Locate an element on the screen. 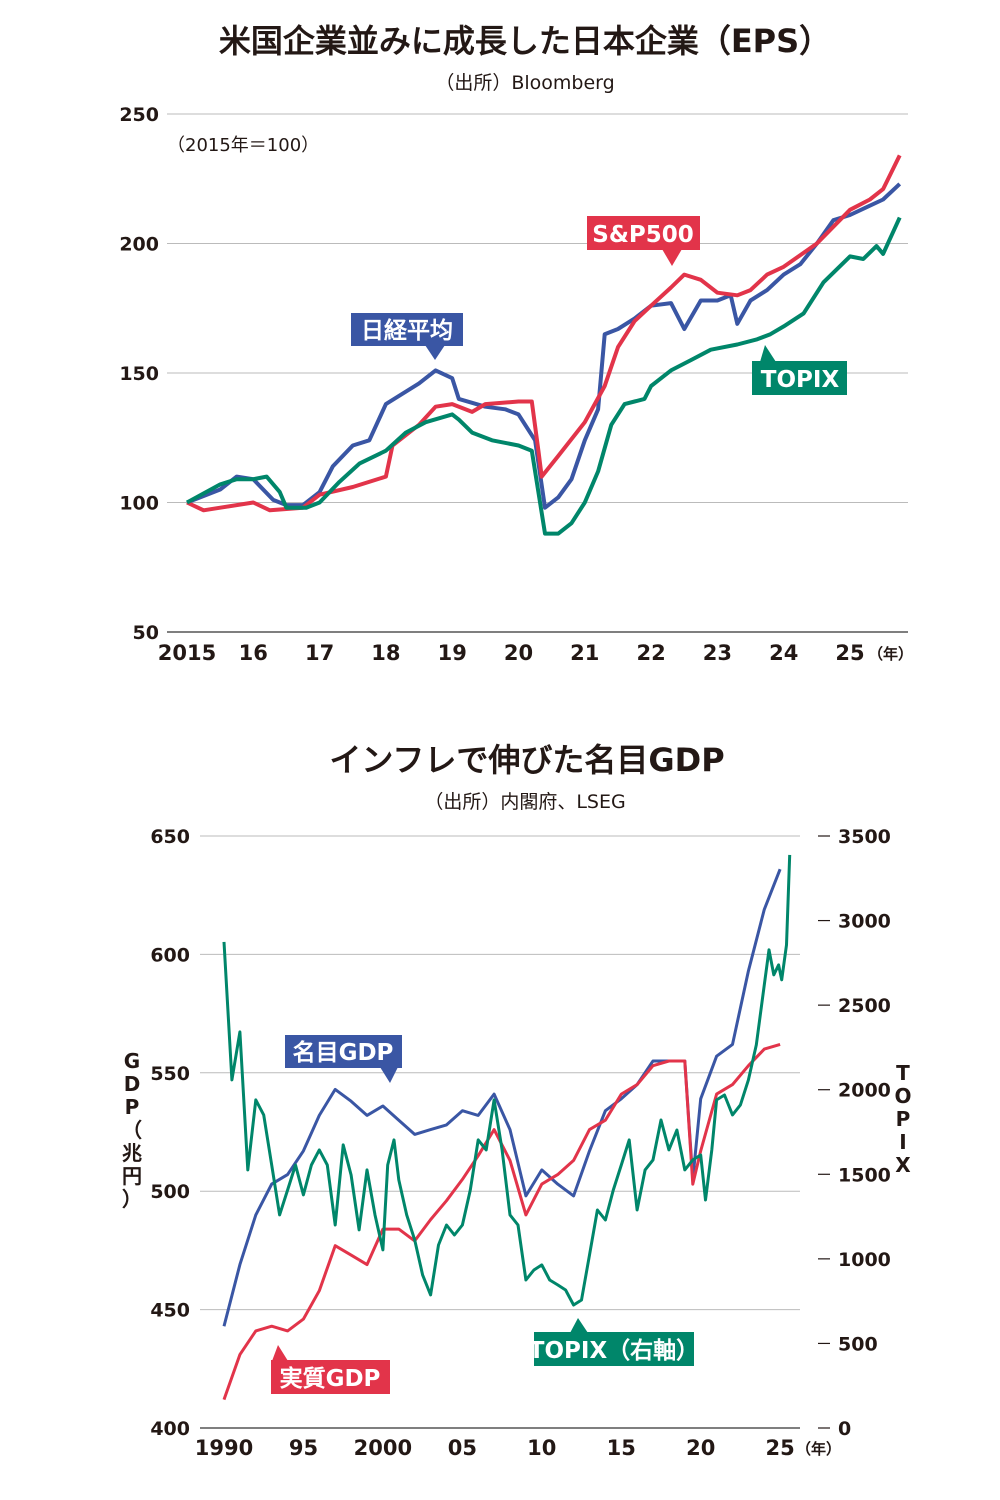 Image resolution: width=1000 pixels, height=1500 pixels. y-tick-label: 600 is located at coordinates (170, 955).